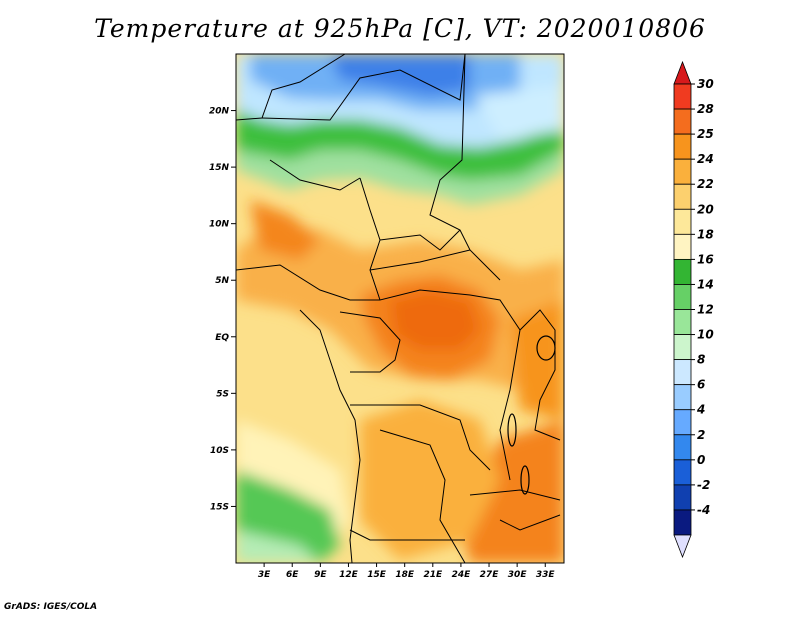 The height and width of the screenshot is (618, 800). I want to click on lat-tick-label: 10S, so click(219, 451).